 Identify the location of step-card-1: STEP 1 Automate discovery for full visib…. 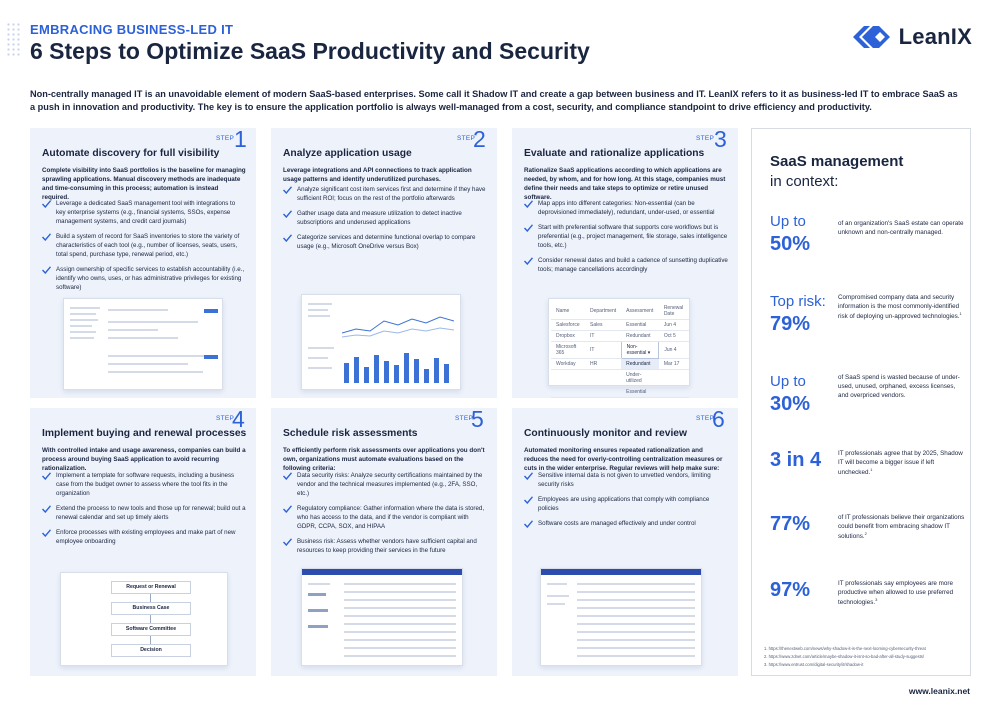
(143, 263).